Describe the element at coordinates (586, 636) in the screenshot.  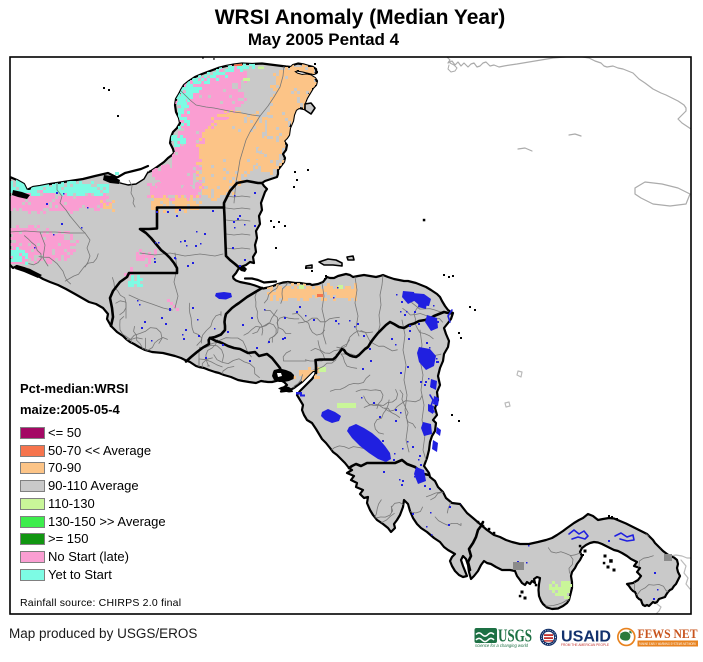
I see `svg-text: USAID` at that location.